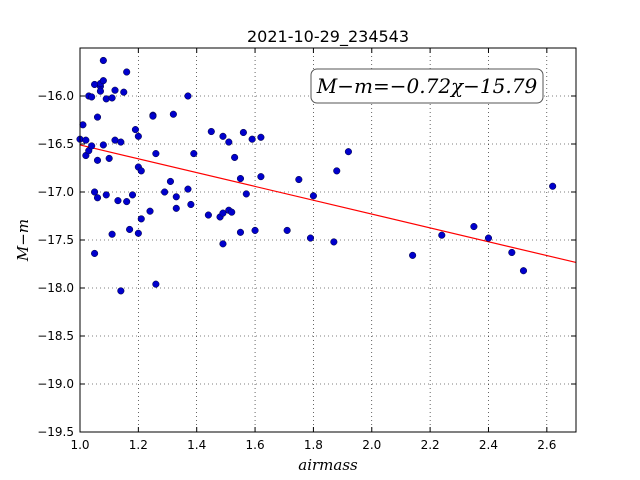  Describe the element at coordinates (55, 96) in the screenshot. I see `y-tick-label: −16.0` at that location.